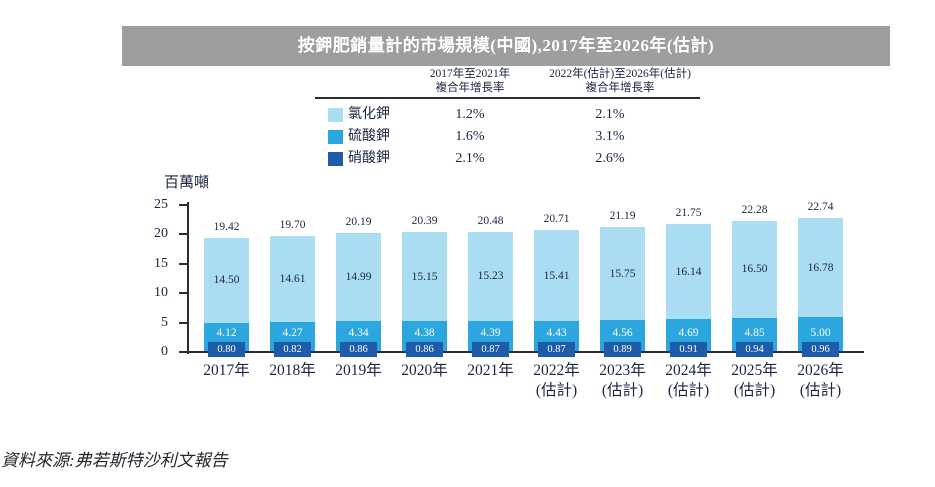 The height and width of the screenshot is (487, 935). I want to click on y-axis-unit-label: 百萬噸, so click(187, 183).